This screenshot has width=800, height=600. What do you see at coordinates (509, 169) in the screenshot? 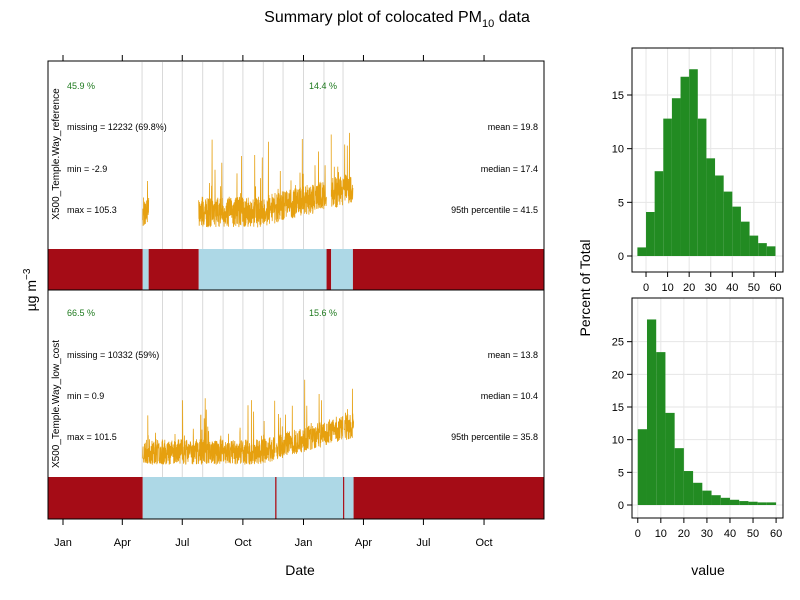
I see `reference-median: median = 17.4` at bounding box center [509, 169].